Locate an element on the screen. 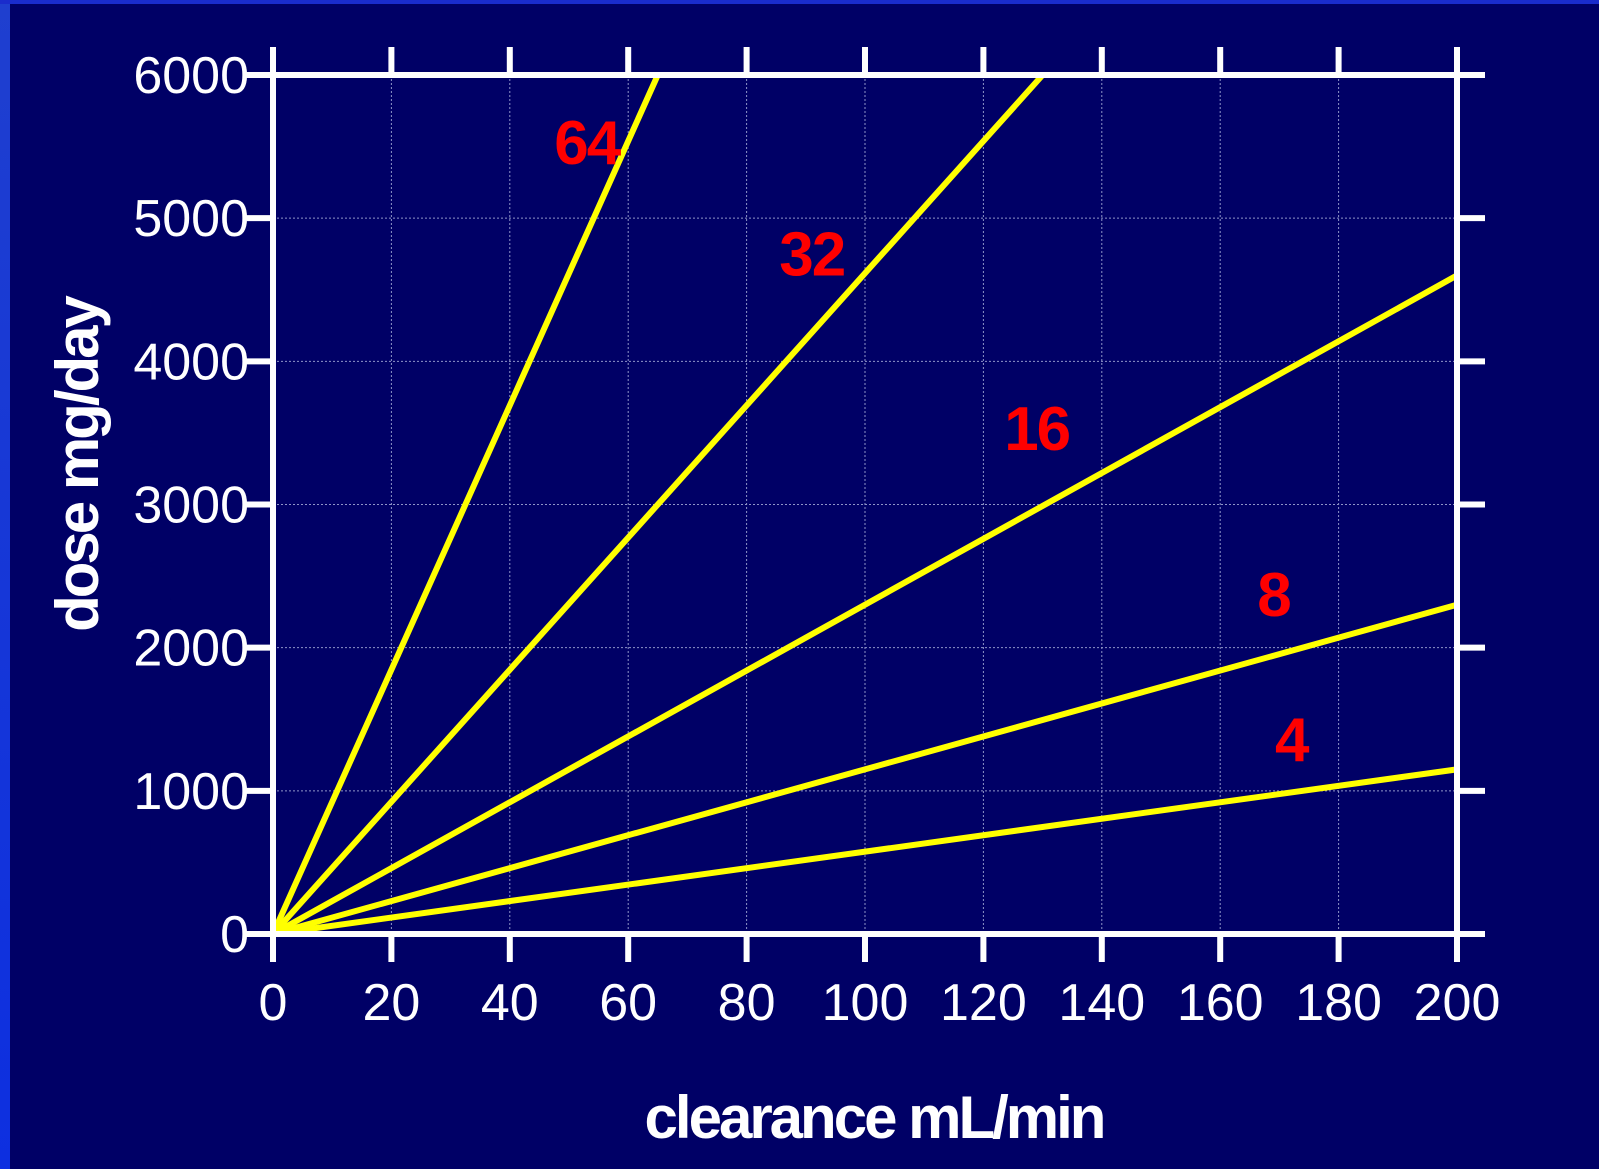 The image size is (1599, 1169). x-axis-title: clearance mL/min is located at coordinates (874, 1117).